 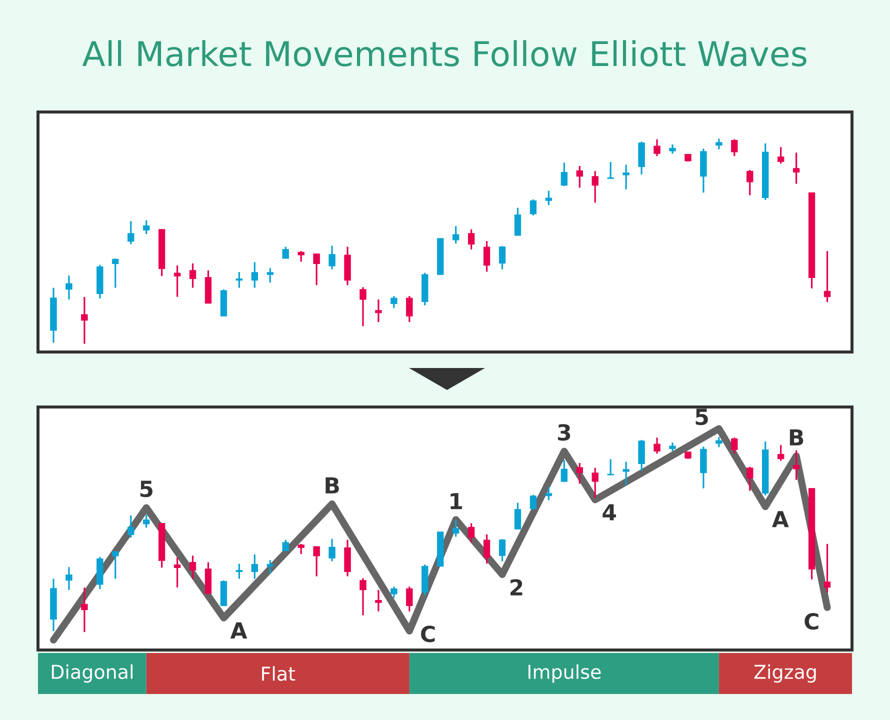 What do you see at coordinates (564, 673) in the screenshot?
I see `text: Impulse` at bounding box center [564, 673].